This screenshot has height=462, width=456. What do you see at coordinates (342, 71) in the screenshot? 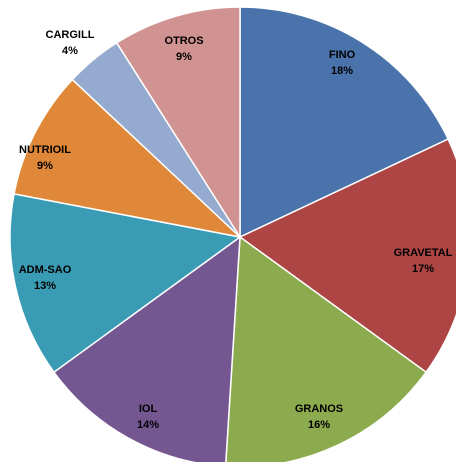
I see `slice-value-label: 18%` at bounding box center [342, 71].